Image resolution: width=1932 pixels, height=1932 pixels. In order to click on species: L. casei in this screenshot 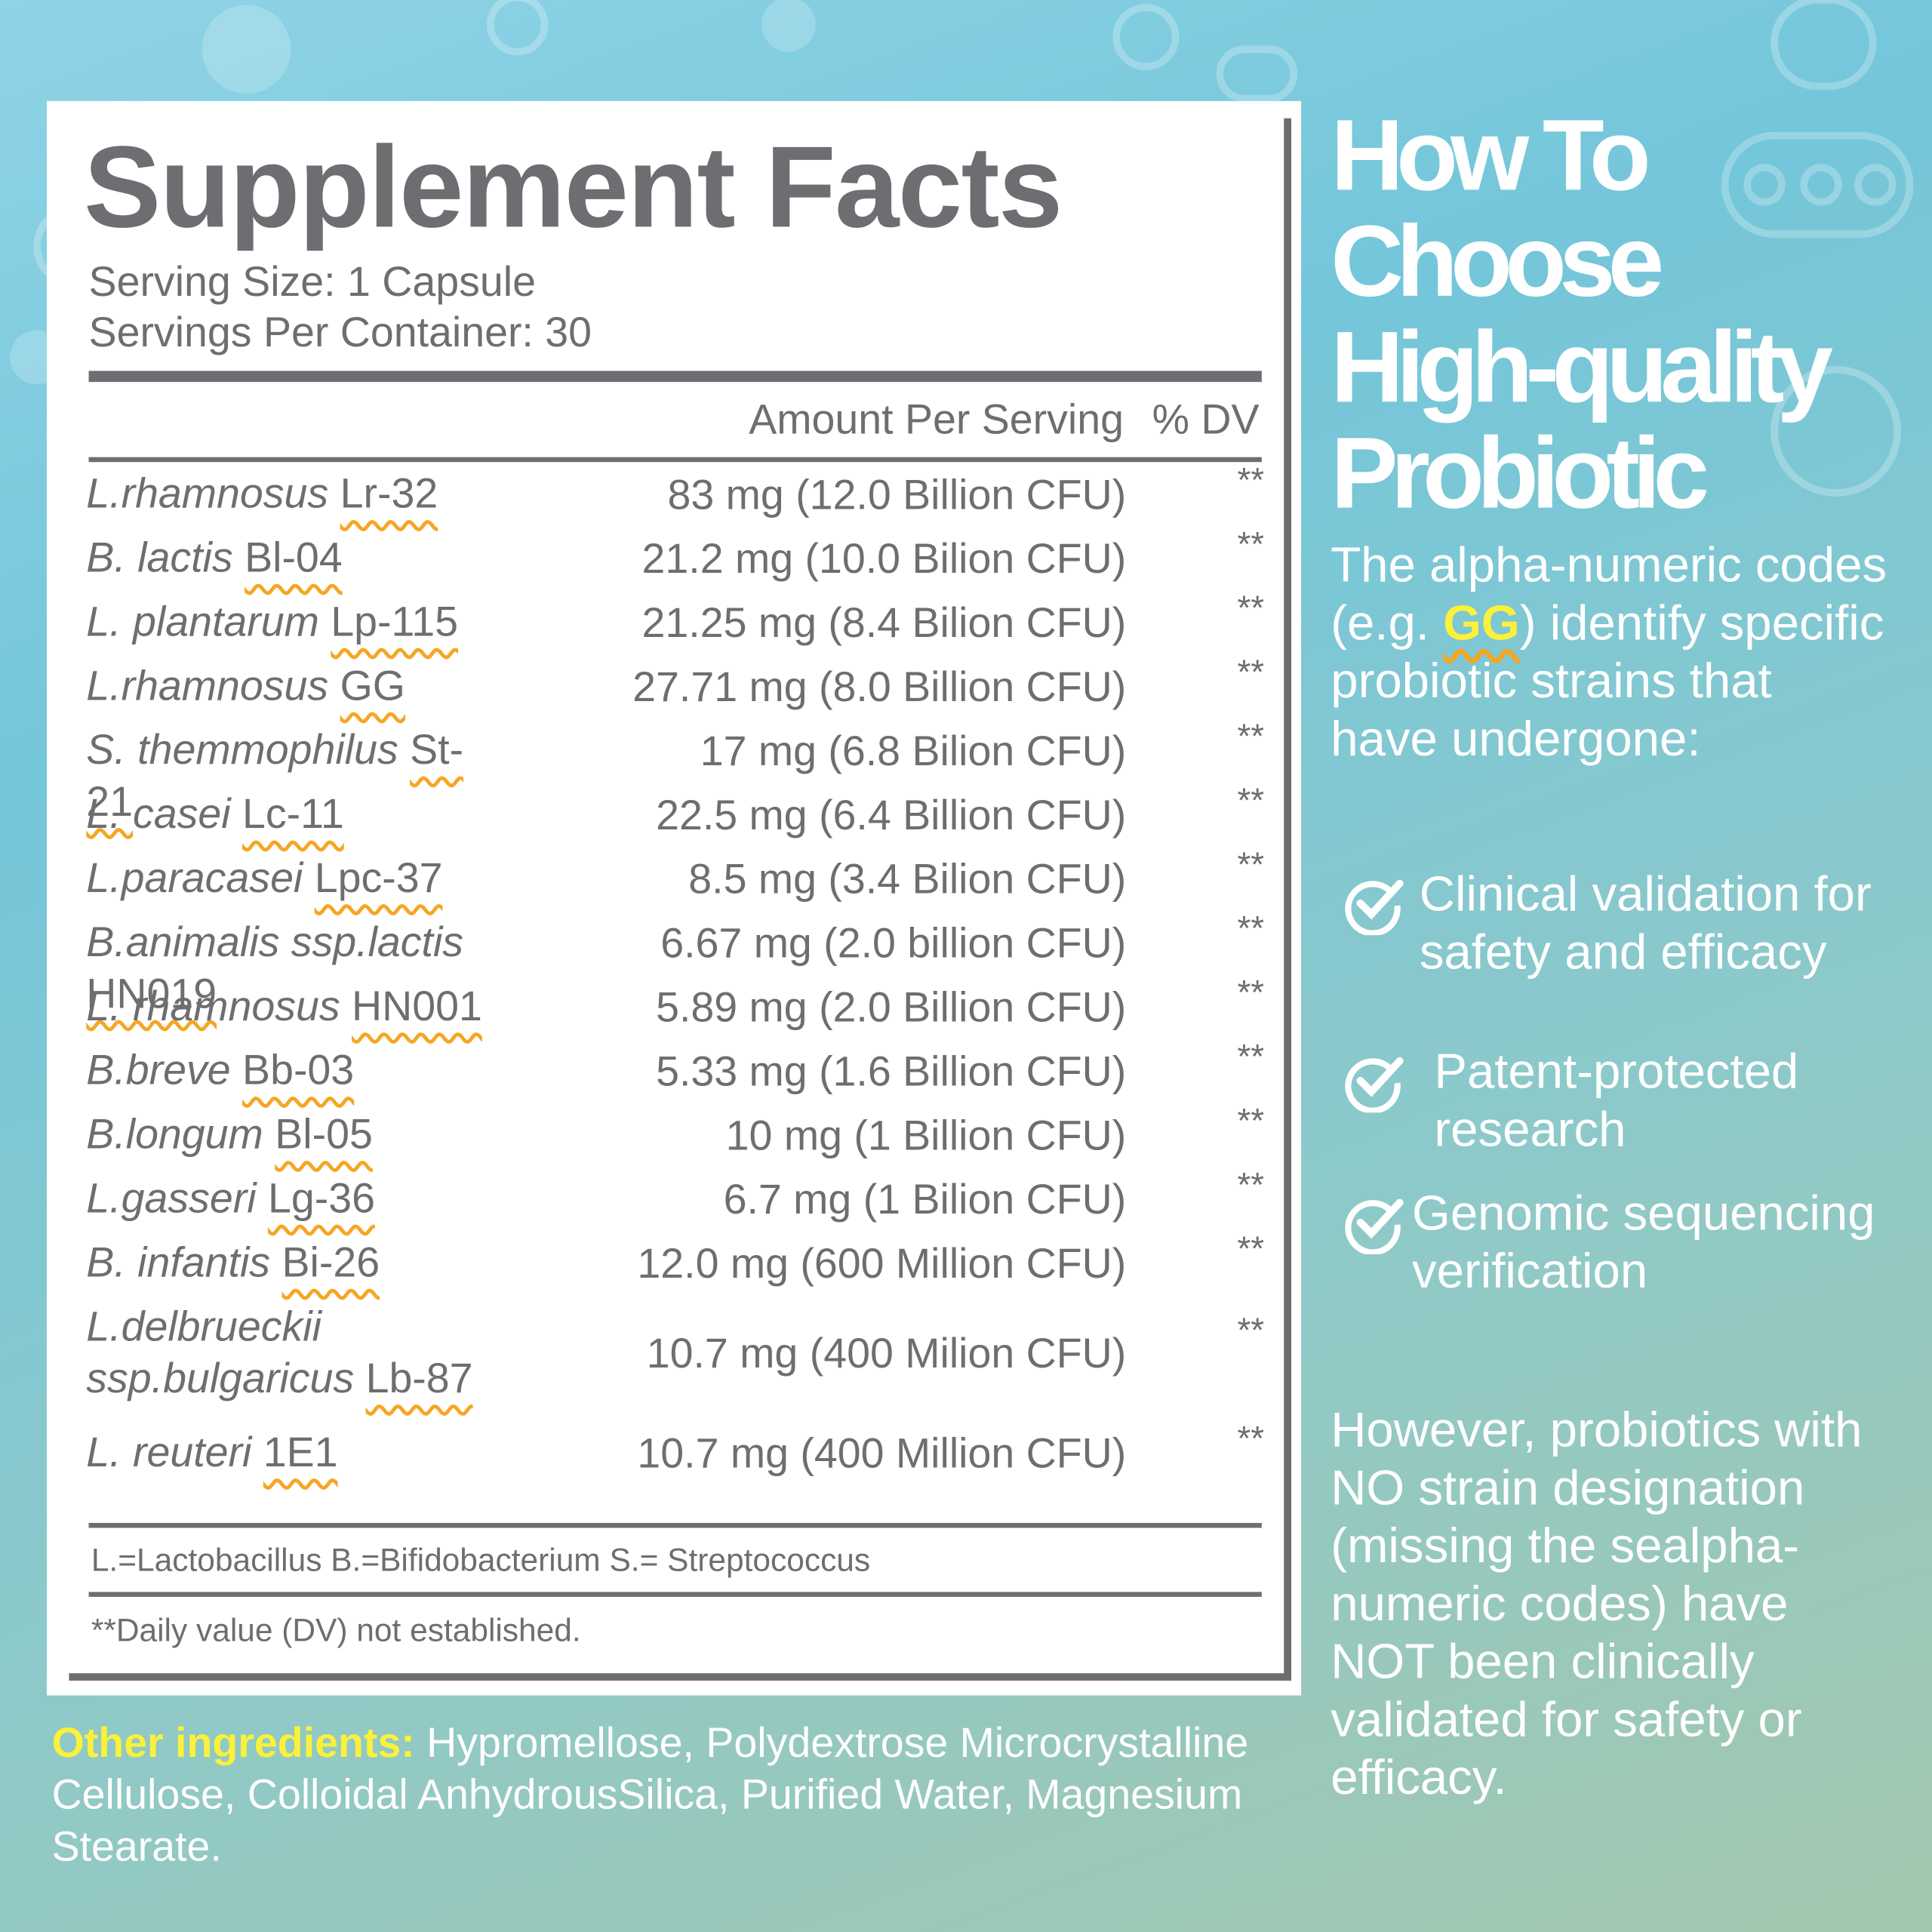, I will do `click(158, 814)`.